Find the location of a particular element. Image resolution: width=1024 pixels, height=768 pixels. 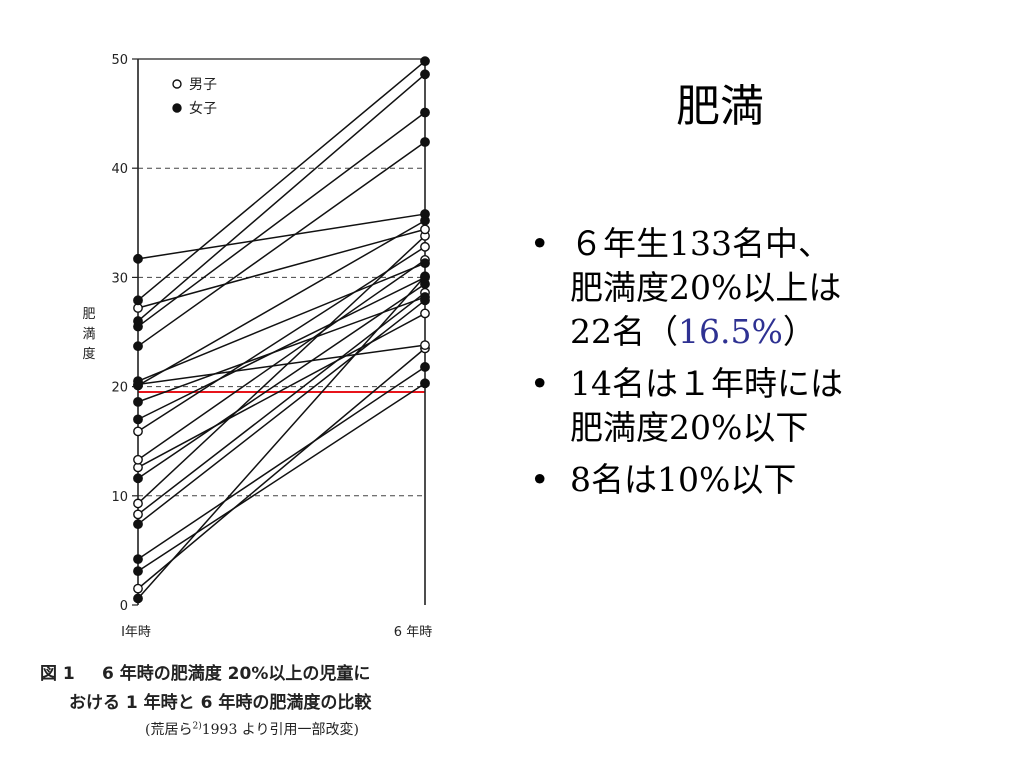

y-tick-label: 0 is located at coordinates (124, 606).